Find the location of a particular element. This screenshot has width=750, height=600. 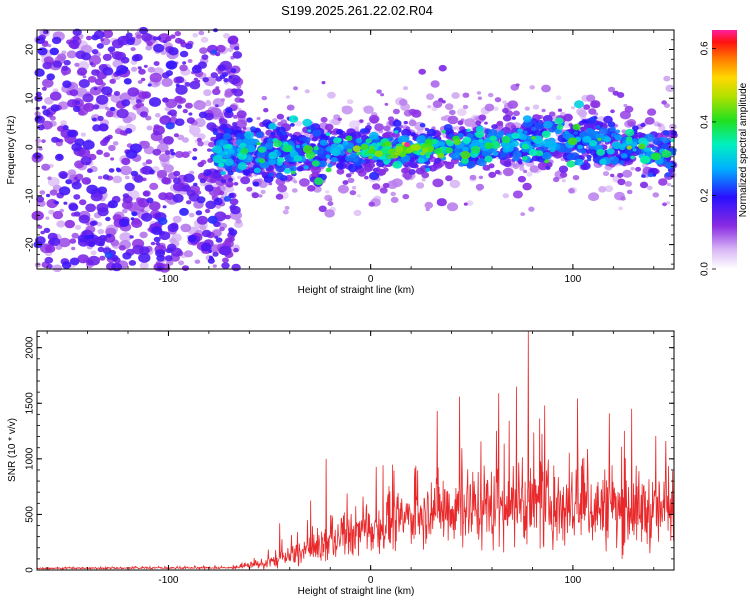

snr-ytick-label: 500 is located at coordinates (30, 514).